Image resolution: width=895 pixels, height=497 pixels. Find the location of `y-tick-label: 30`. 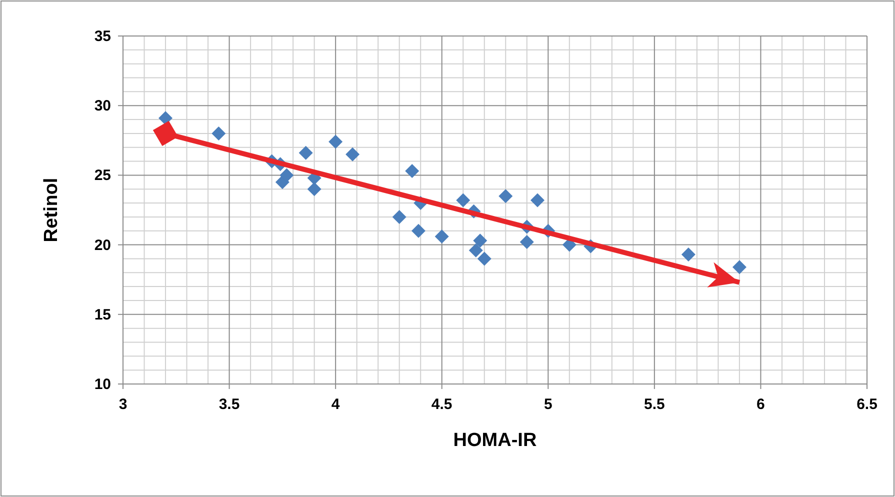

y-tick-label: 30 is located at coordinates (102, 106).